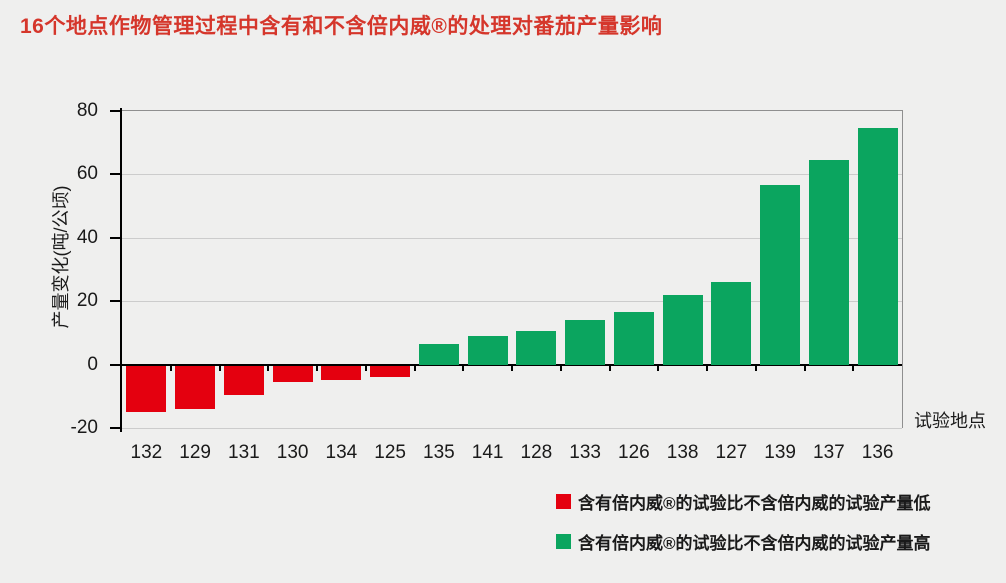 This screenshot has width=1006, height=583. I want to click on plot-border-right, so click(902, 269).